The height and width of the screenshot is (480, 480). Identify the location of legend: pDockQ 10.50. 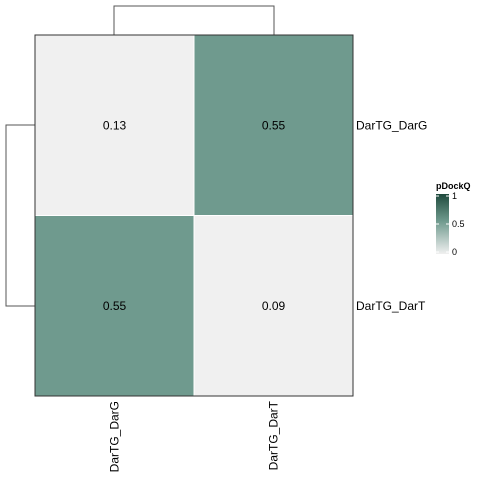
(453, 219).